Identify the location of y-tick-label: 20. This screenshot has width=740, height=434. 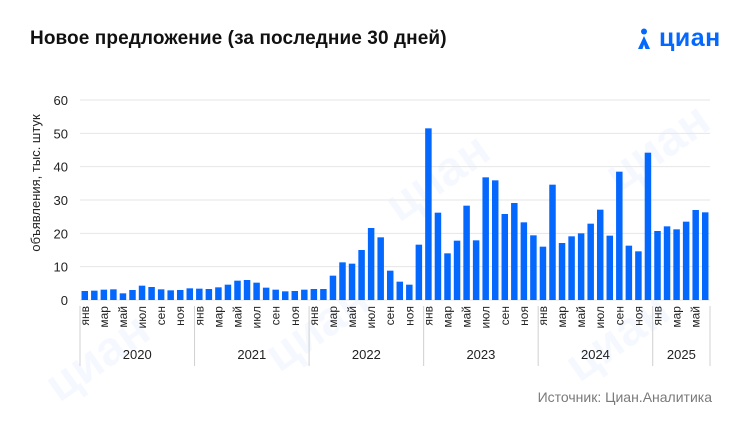
(61, 233).